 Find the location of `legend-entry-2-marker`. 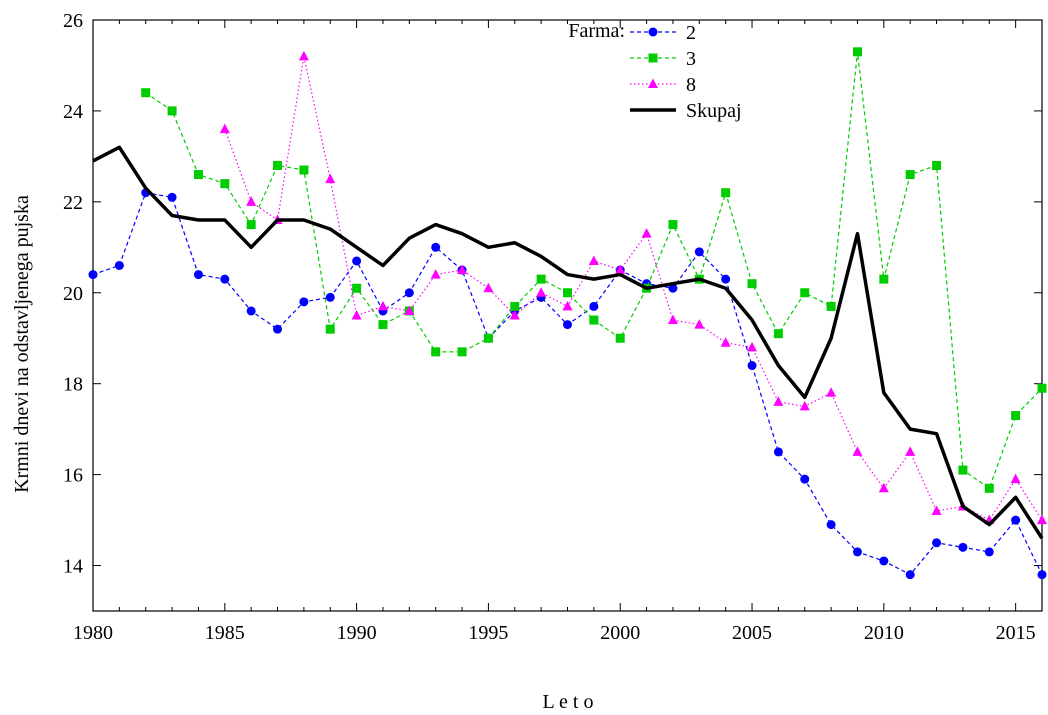

legend-entry-2-marker is located at coordinates (653, 32).